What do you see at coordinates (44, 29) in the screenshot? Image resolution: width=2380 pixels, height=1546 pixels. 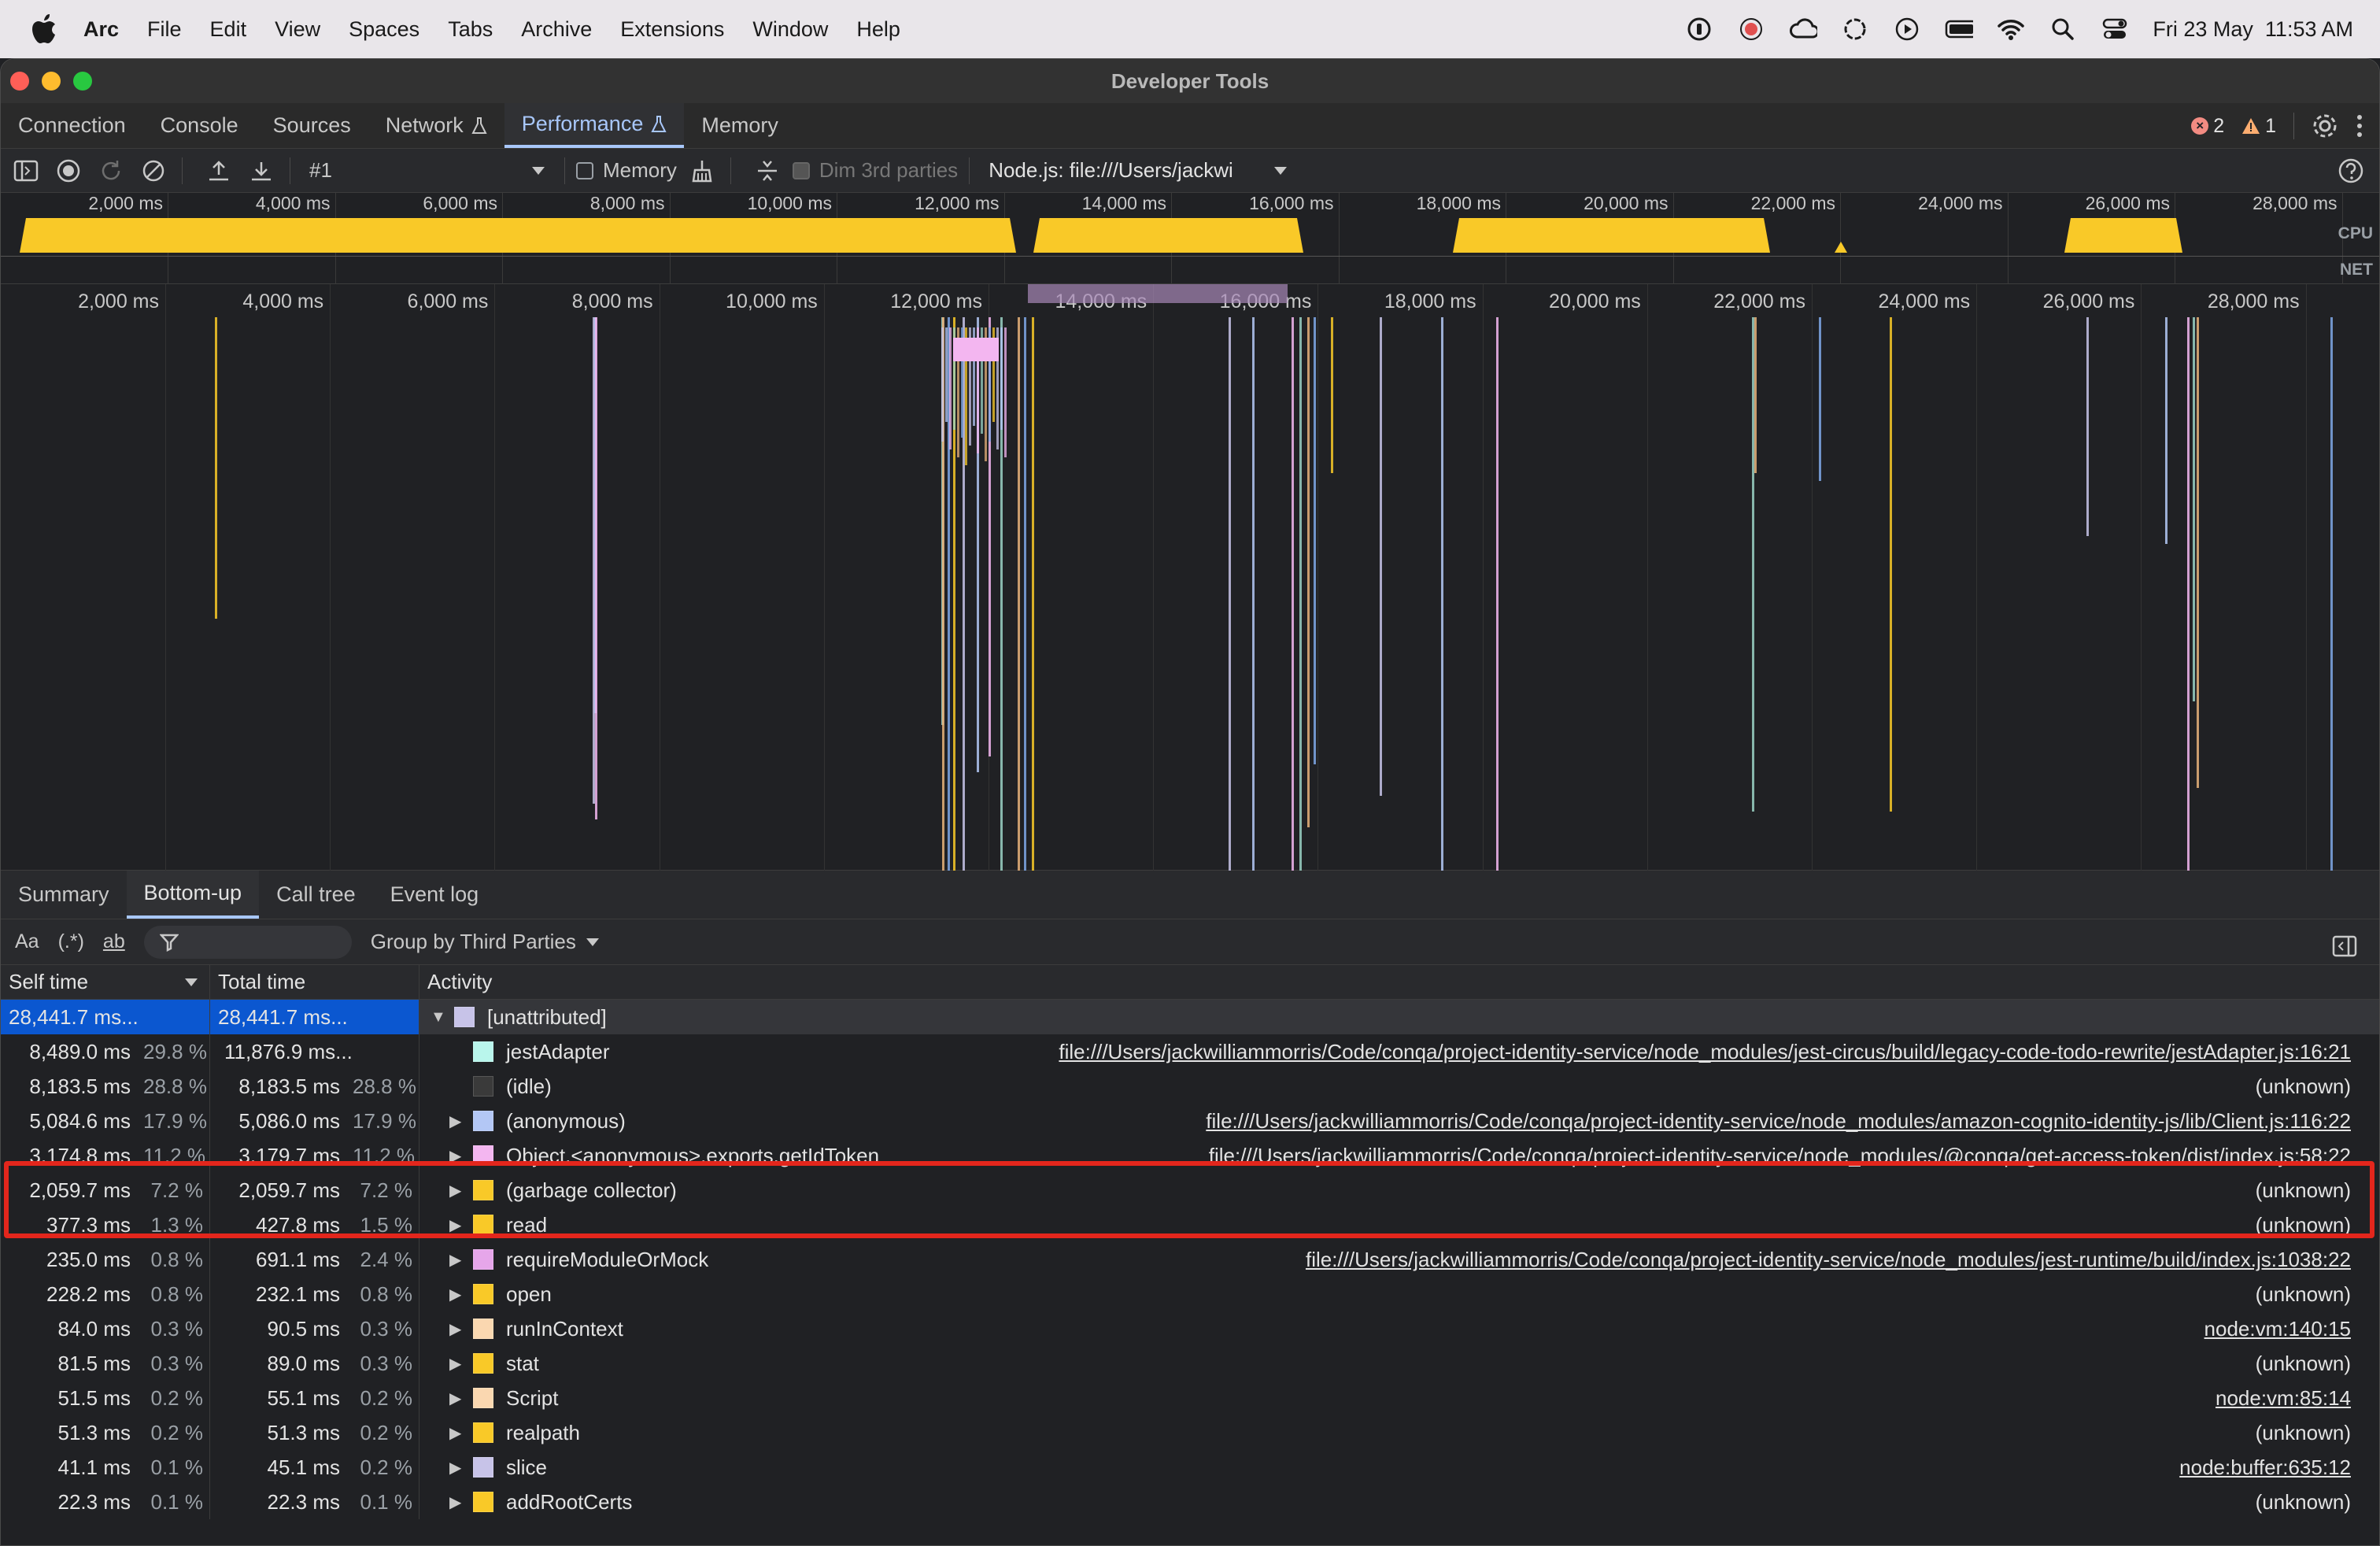 I see `apple-icon` at bounding box center [44, 29].